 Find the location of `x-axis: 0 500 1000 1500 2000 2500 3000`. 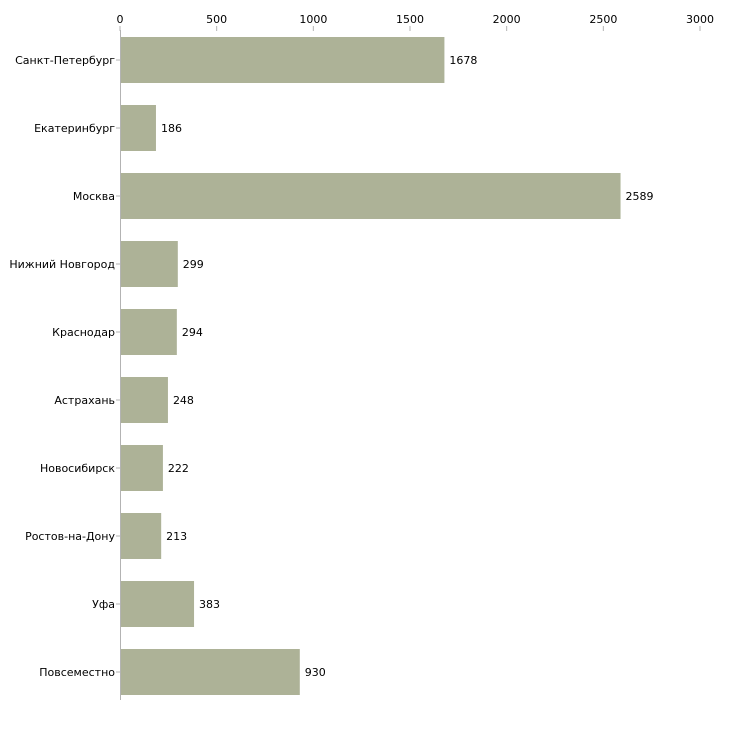

x-axis: 0 500 1000 1500 2000 2500 3000 is located at coordinates (415, 22).